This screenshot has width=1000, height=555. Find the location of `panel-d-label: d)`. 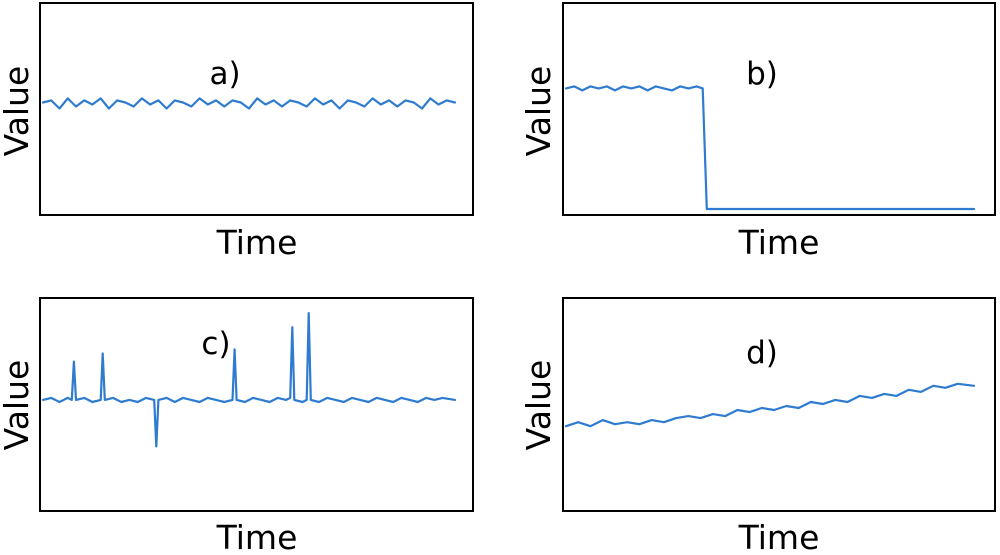

panel-d-label: d) is located at coordinates (762, 353).